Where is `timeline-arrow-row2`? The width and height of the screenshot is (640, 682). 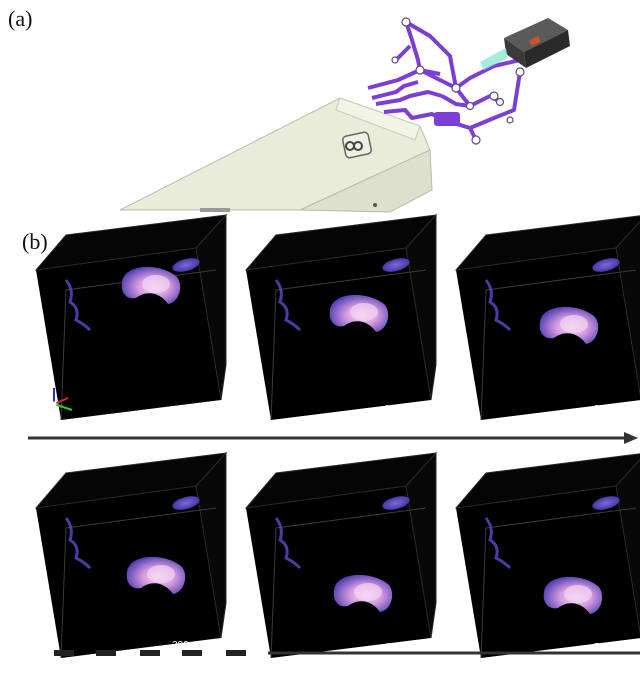
timeline-arrow-row2 is located at coordinates (454, 653).